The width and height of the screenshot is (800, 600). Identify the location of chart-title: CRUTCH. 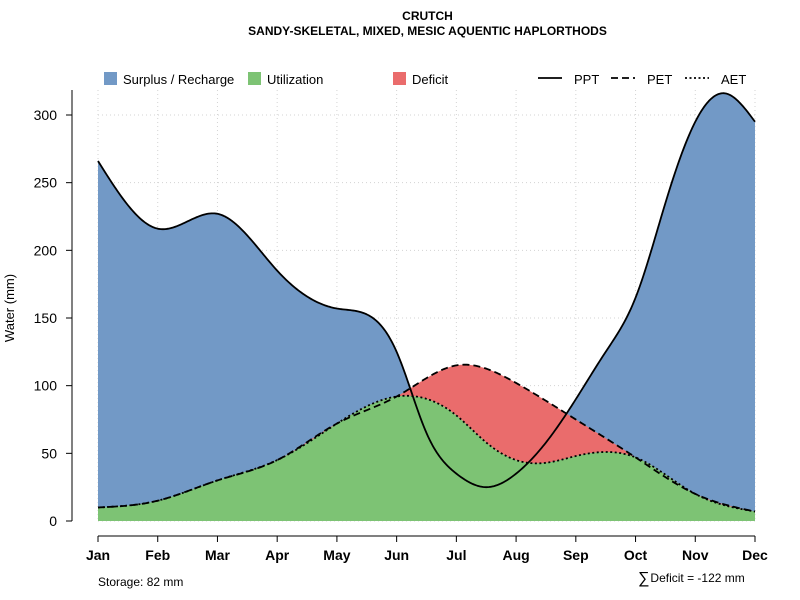
(427, 16).